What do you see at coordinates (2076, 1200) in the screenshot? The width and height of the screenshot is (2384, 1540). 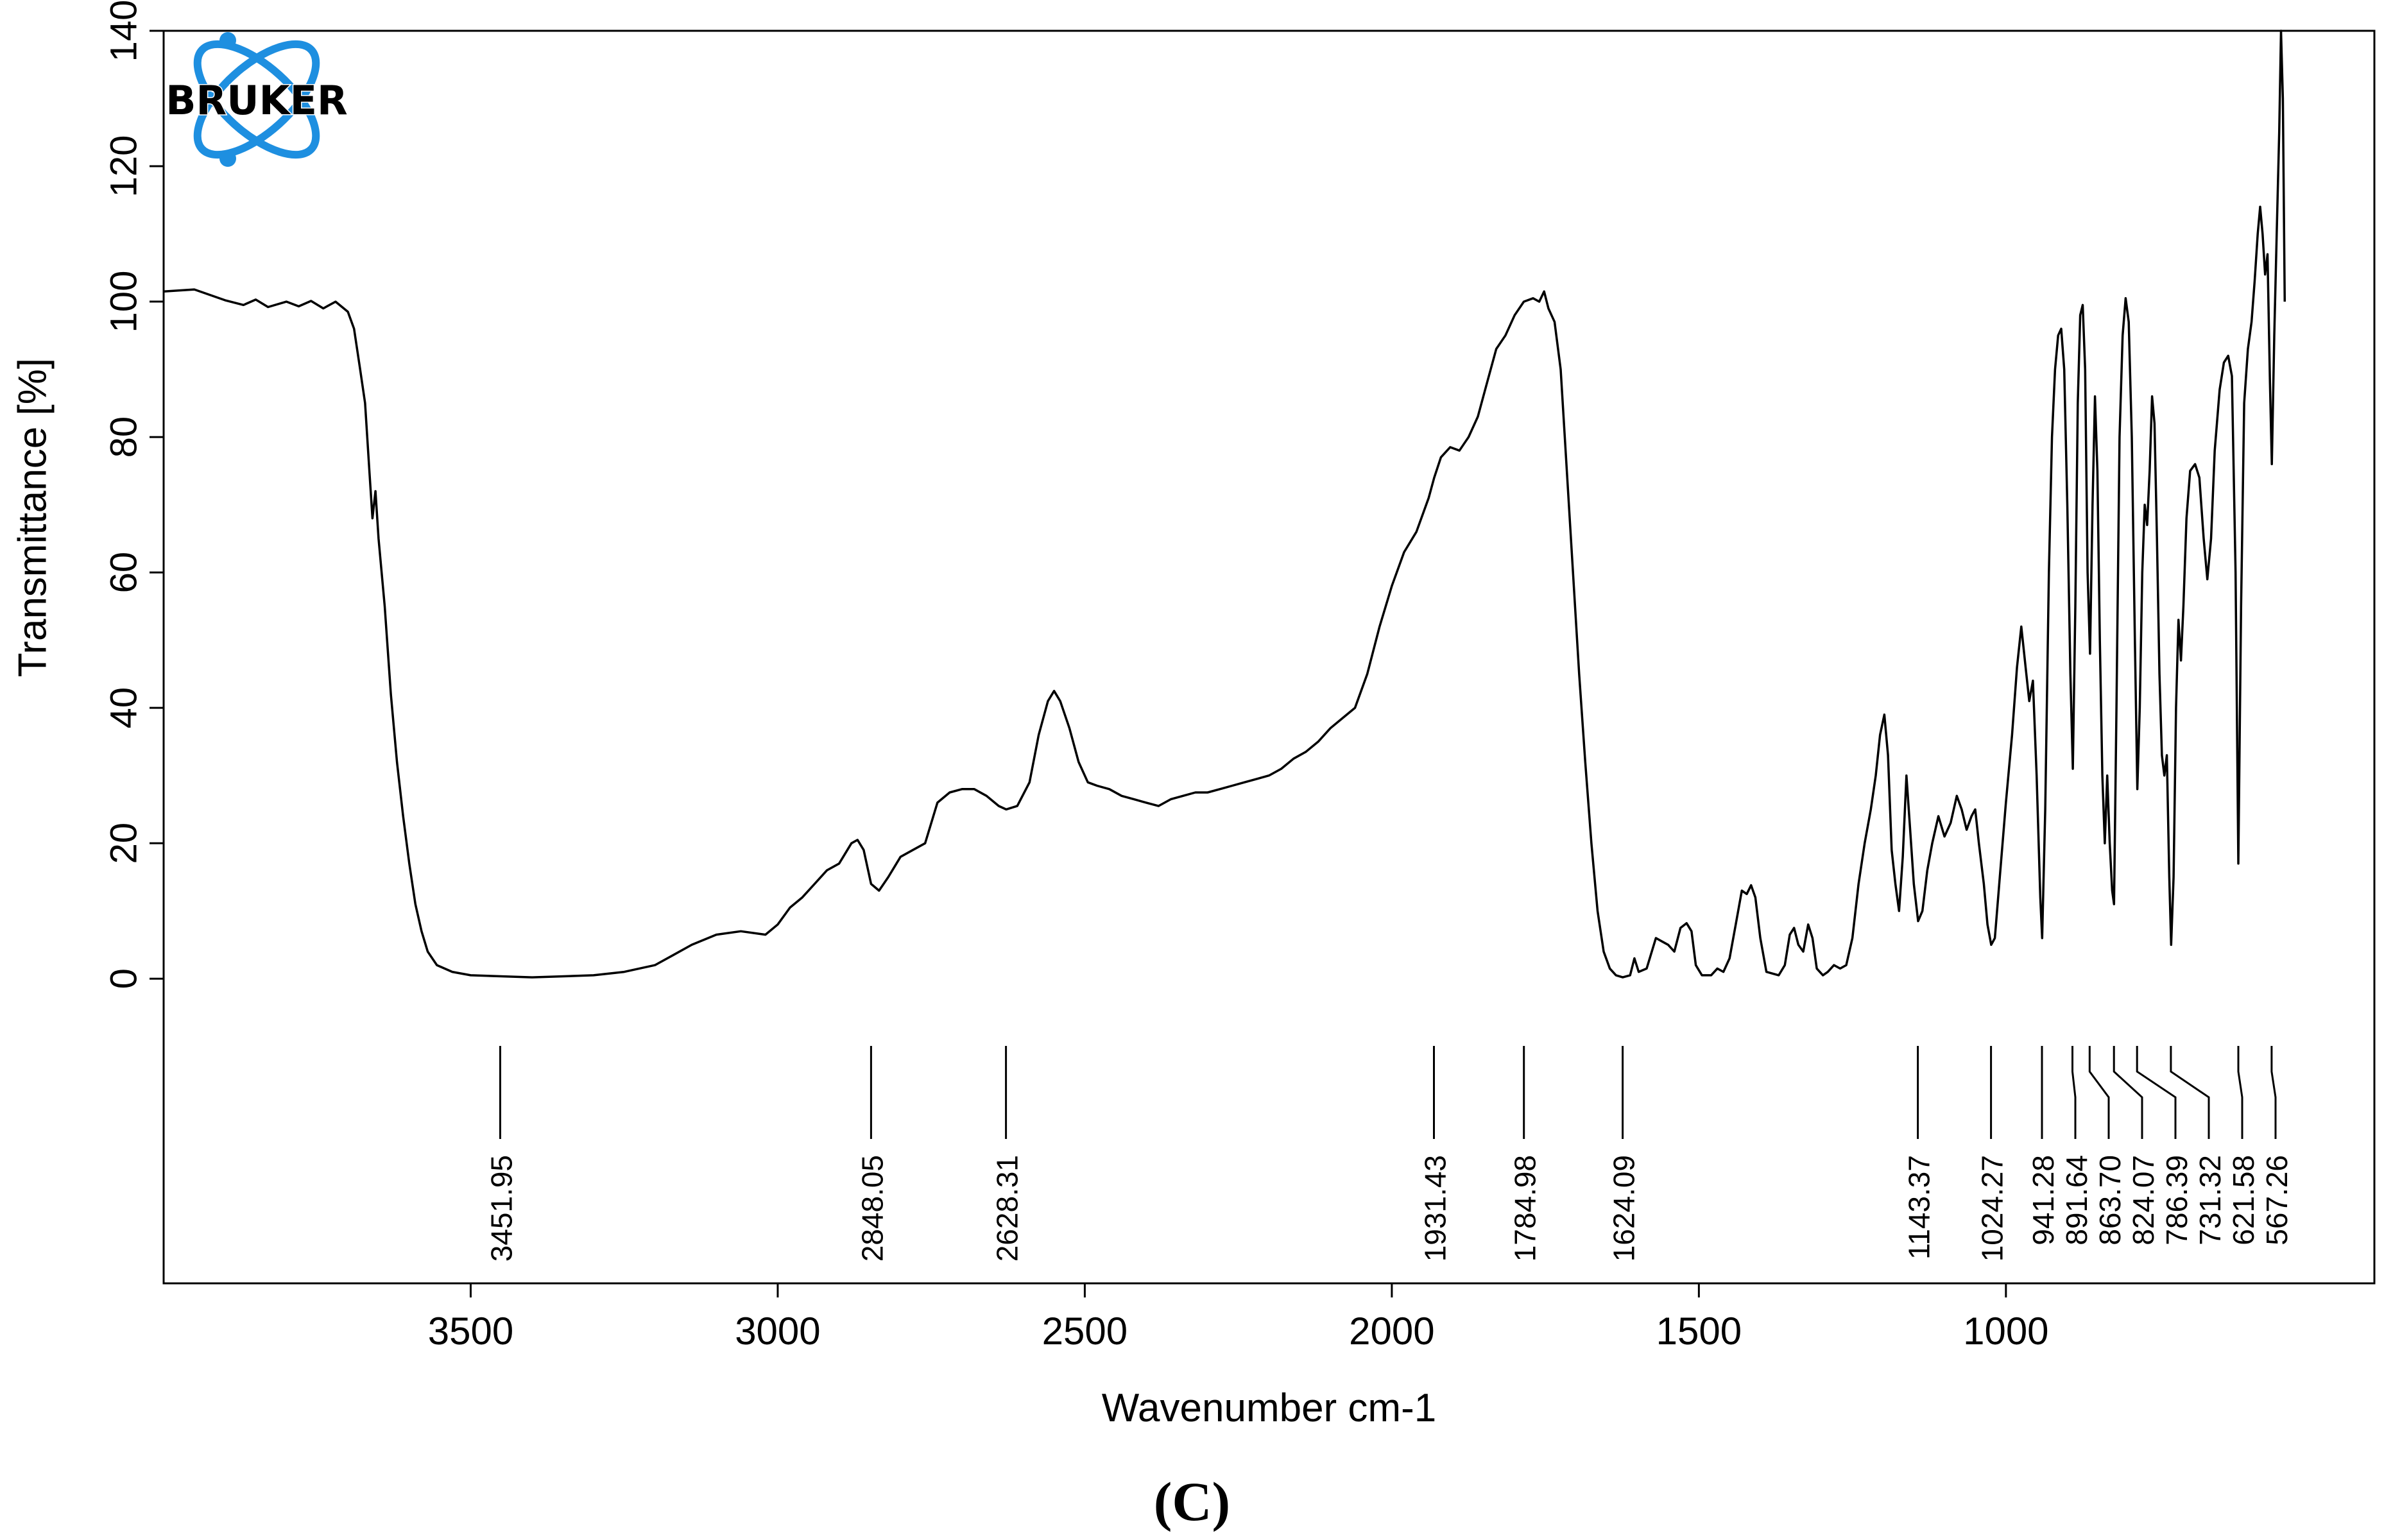 I see `peak-label: 891.64` at bounding box center [2076, 1200].